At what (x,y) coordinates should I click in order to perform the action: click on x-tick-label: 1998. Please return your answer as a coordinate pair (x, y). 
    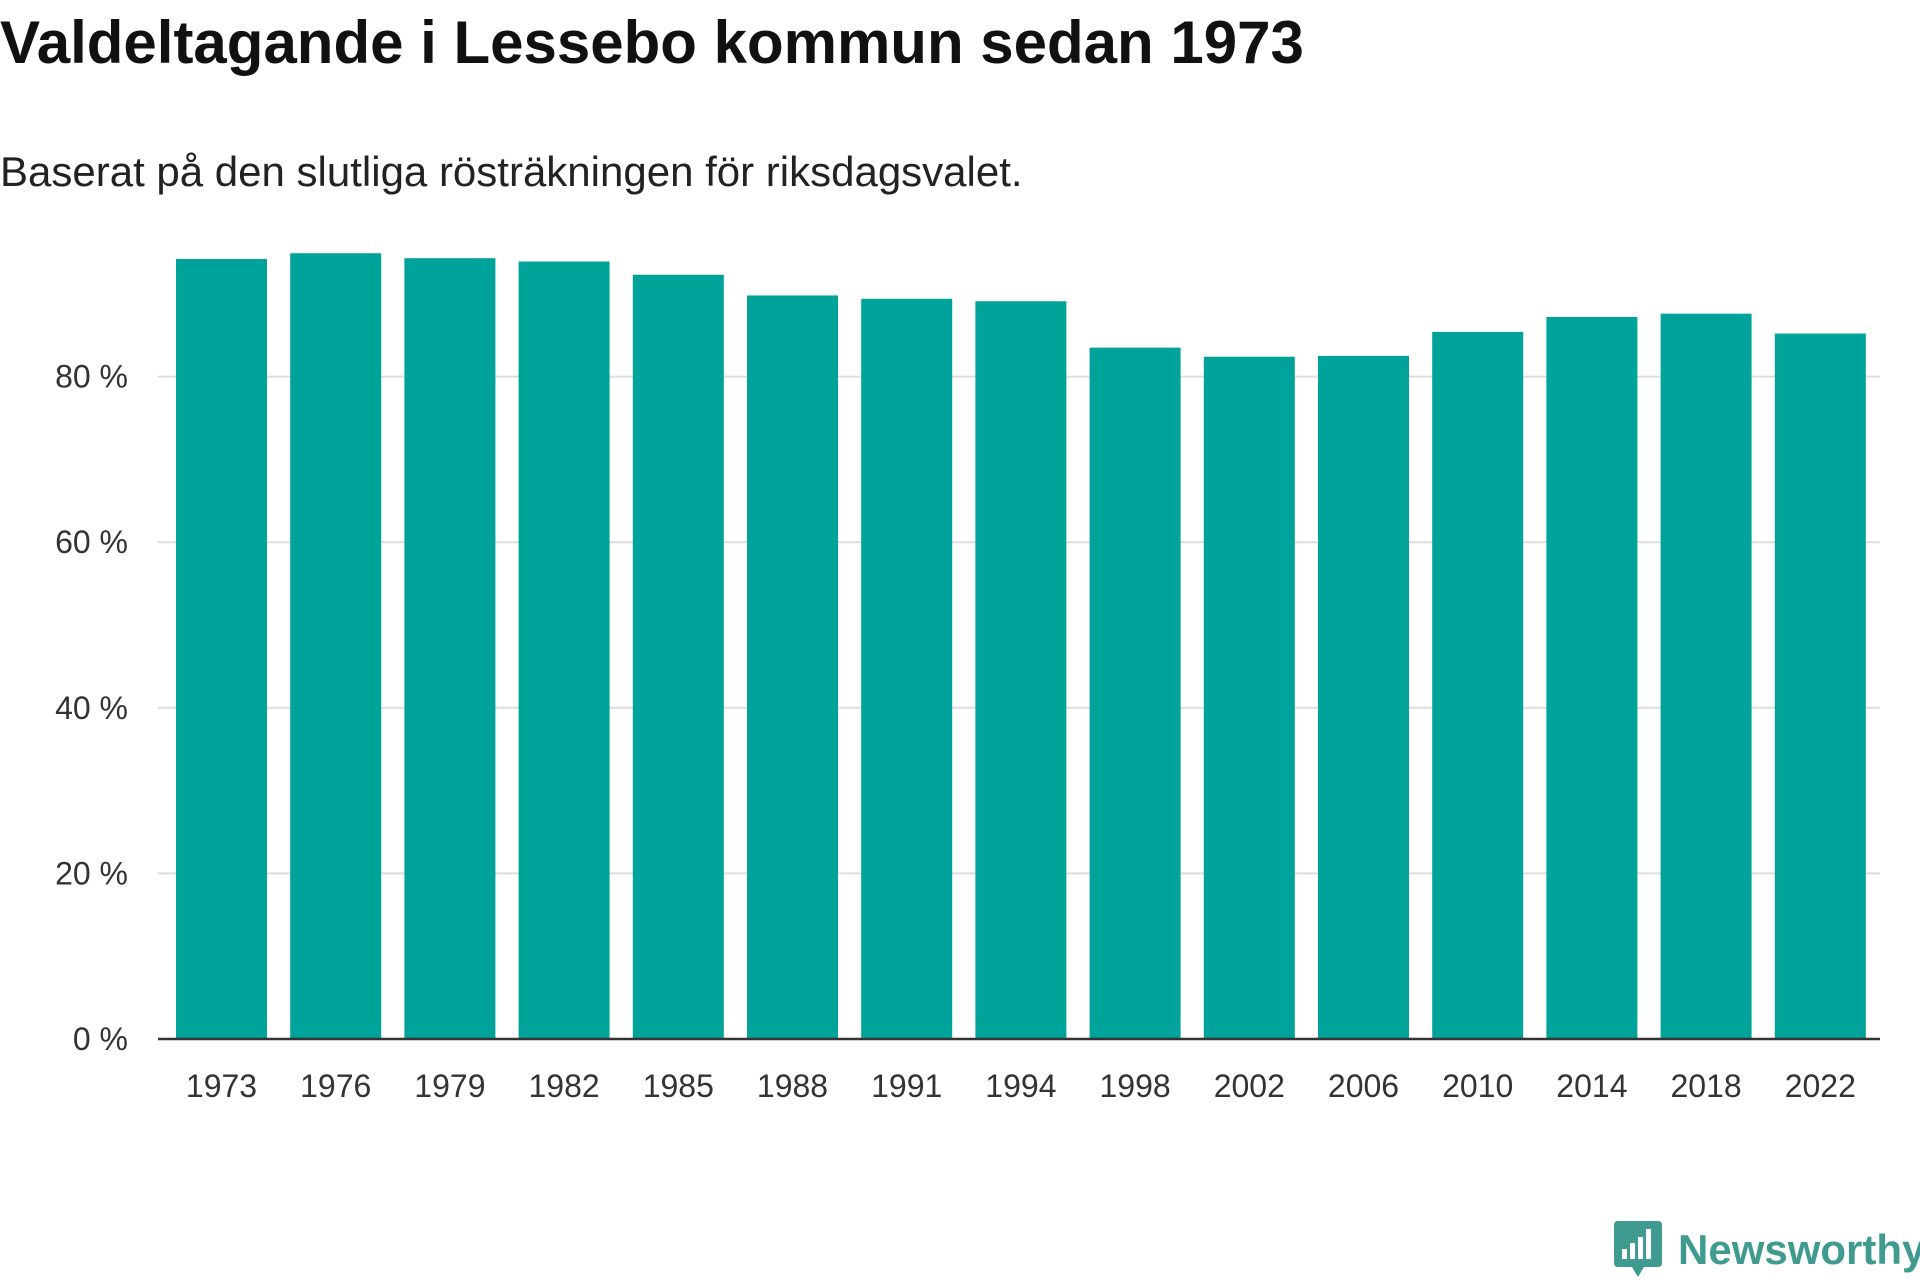
    Looking at the image, I should click on (1135, 1086).